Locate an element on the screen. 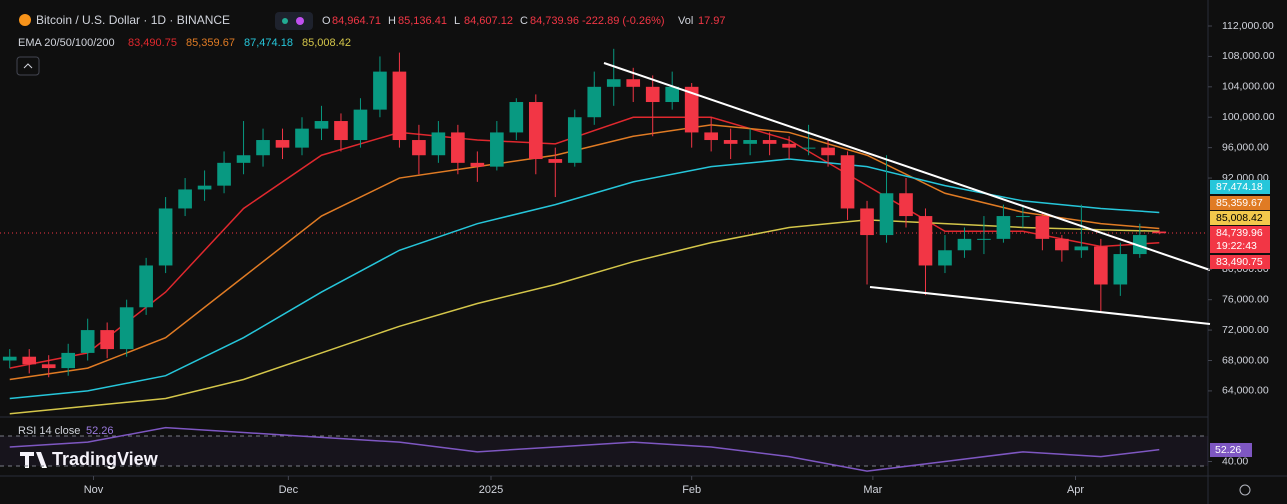 This screenshot has height=504, width=1287. brand: TradingView is located at coordinates (105, 459).